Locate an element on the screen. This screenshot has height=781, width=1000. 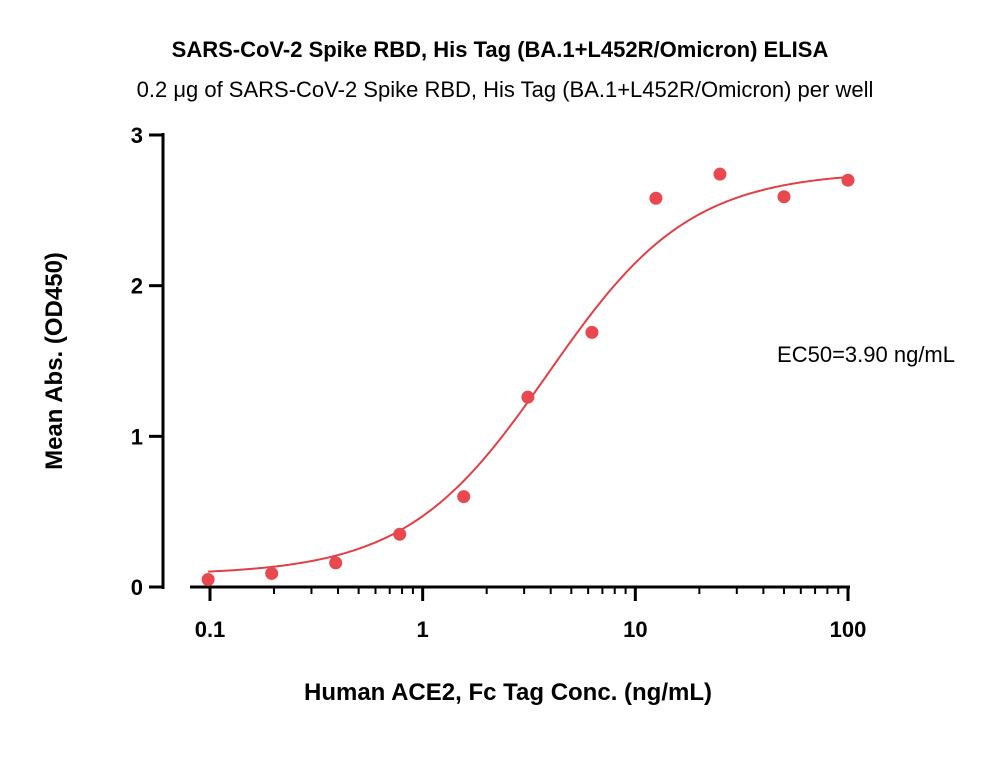
x-tick-label: 1 is located at coordinates (423, 629).